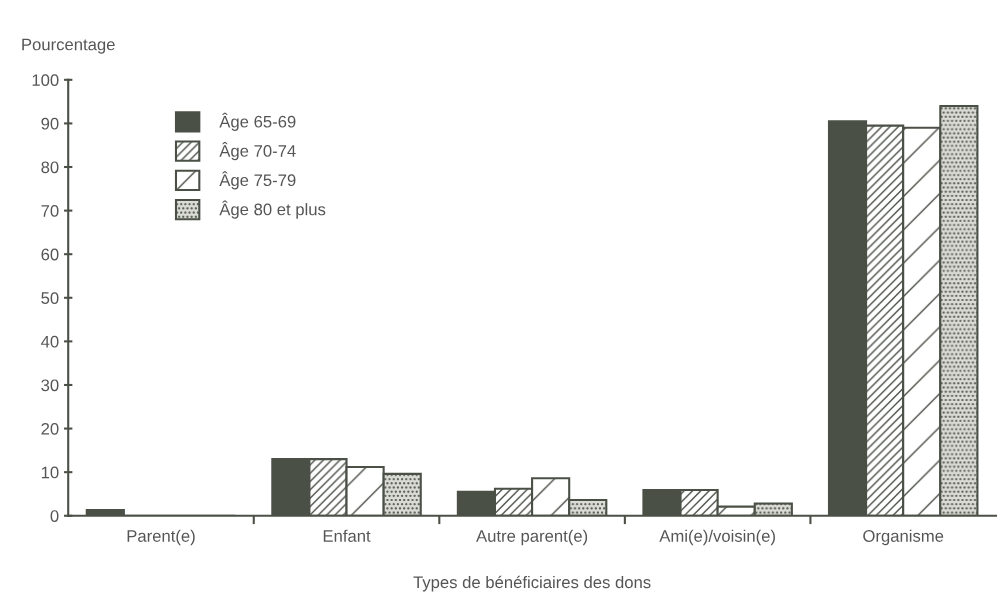 The width and height of the screenshot is (1003, 614). I want to click on y-tick-label: 30, so click(50, 385).